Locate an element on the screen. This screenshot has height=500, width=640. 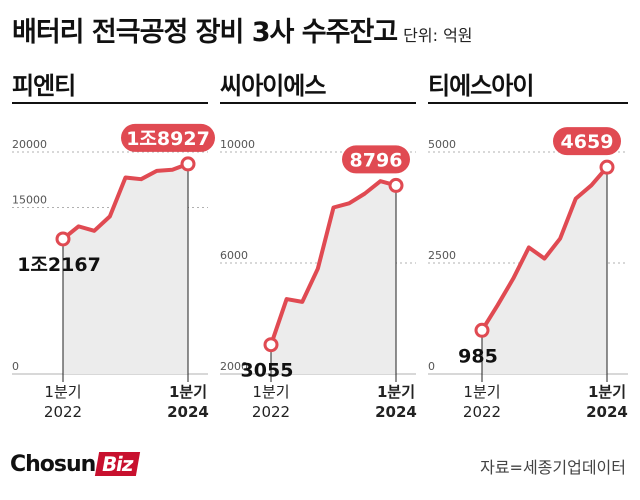
panel-title-2: 씨아이에스 is located at coordinates (273, 86).